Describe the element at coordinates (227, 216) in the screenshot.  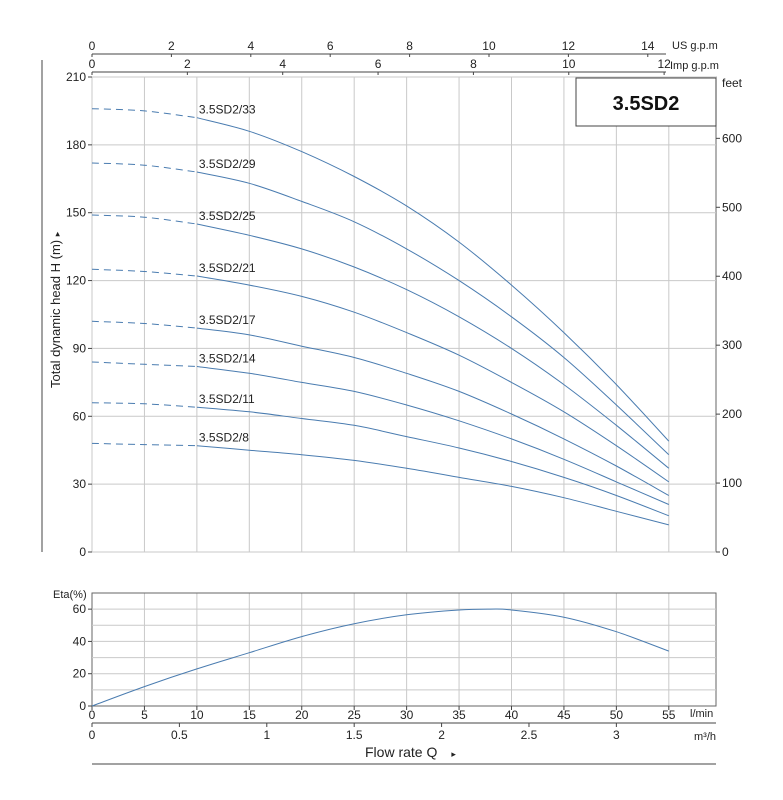
I see `curve-label: 3.5SD2/25` at that location.